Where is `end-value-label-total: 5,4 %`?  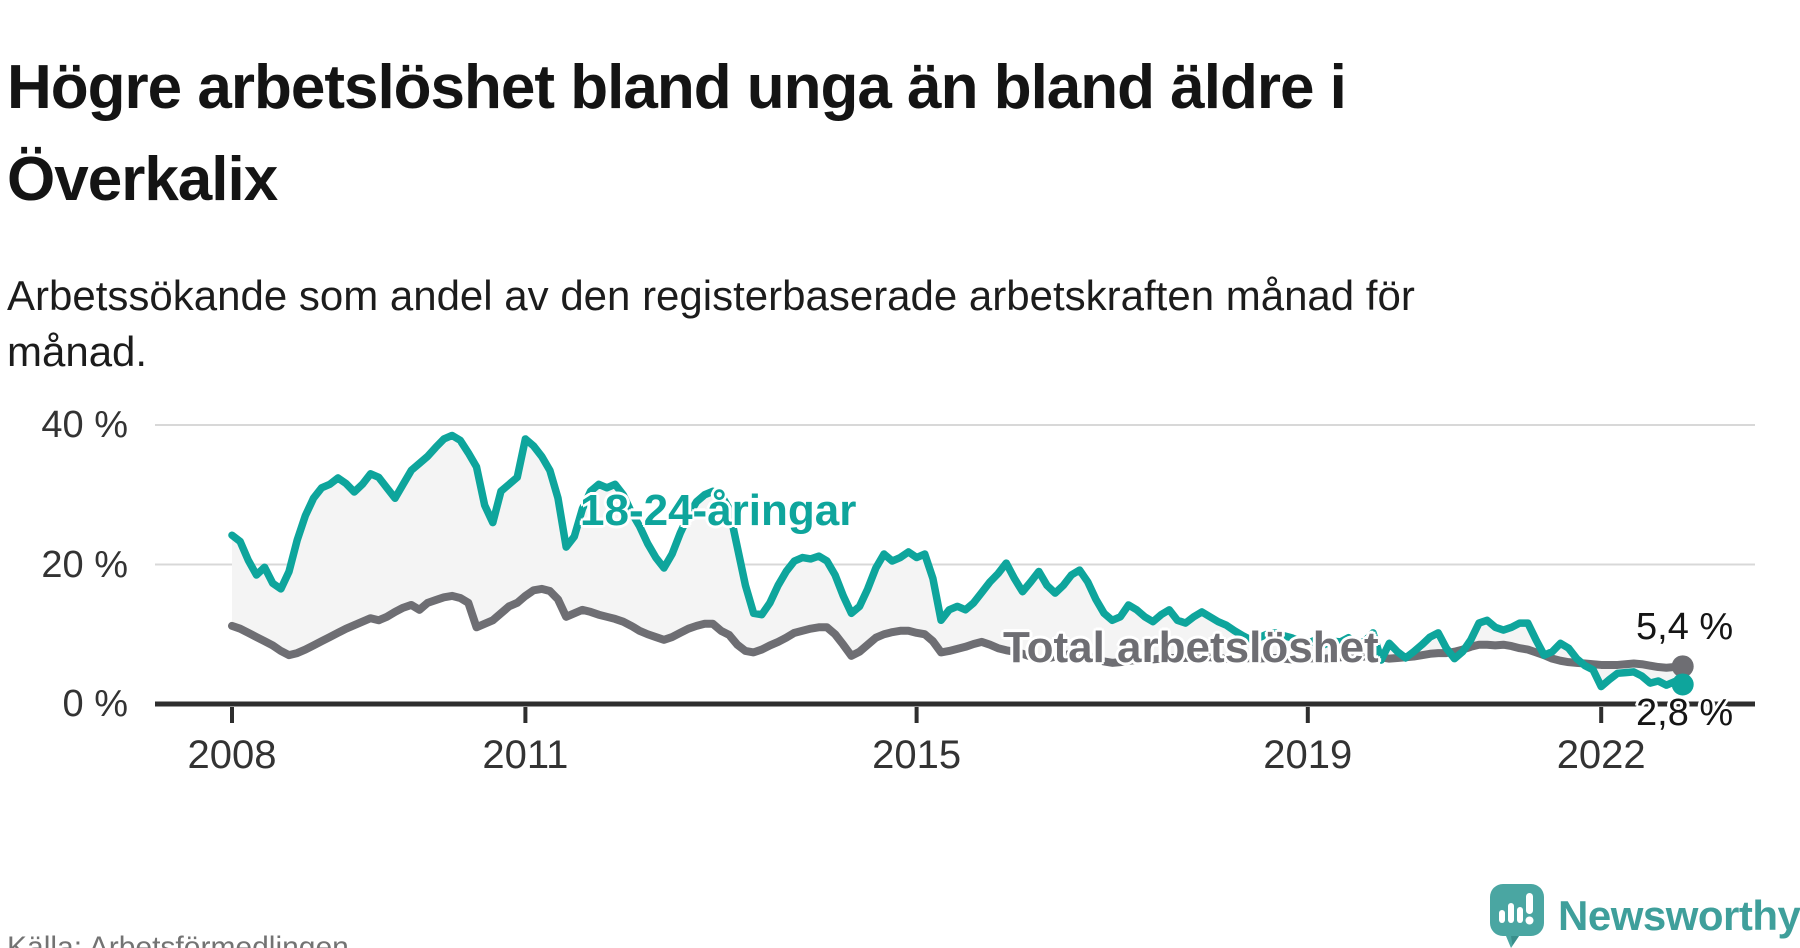 end-value-label-total: 5,4 % is located at coordinates (1685, 627).